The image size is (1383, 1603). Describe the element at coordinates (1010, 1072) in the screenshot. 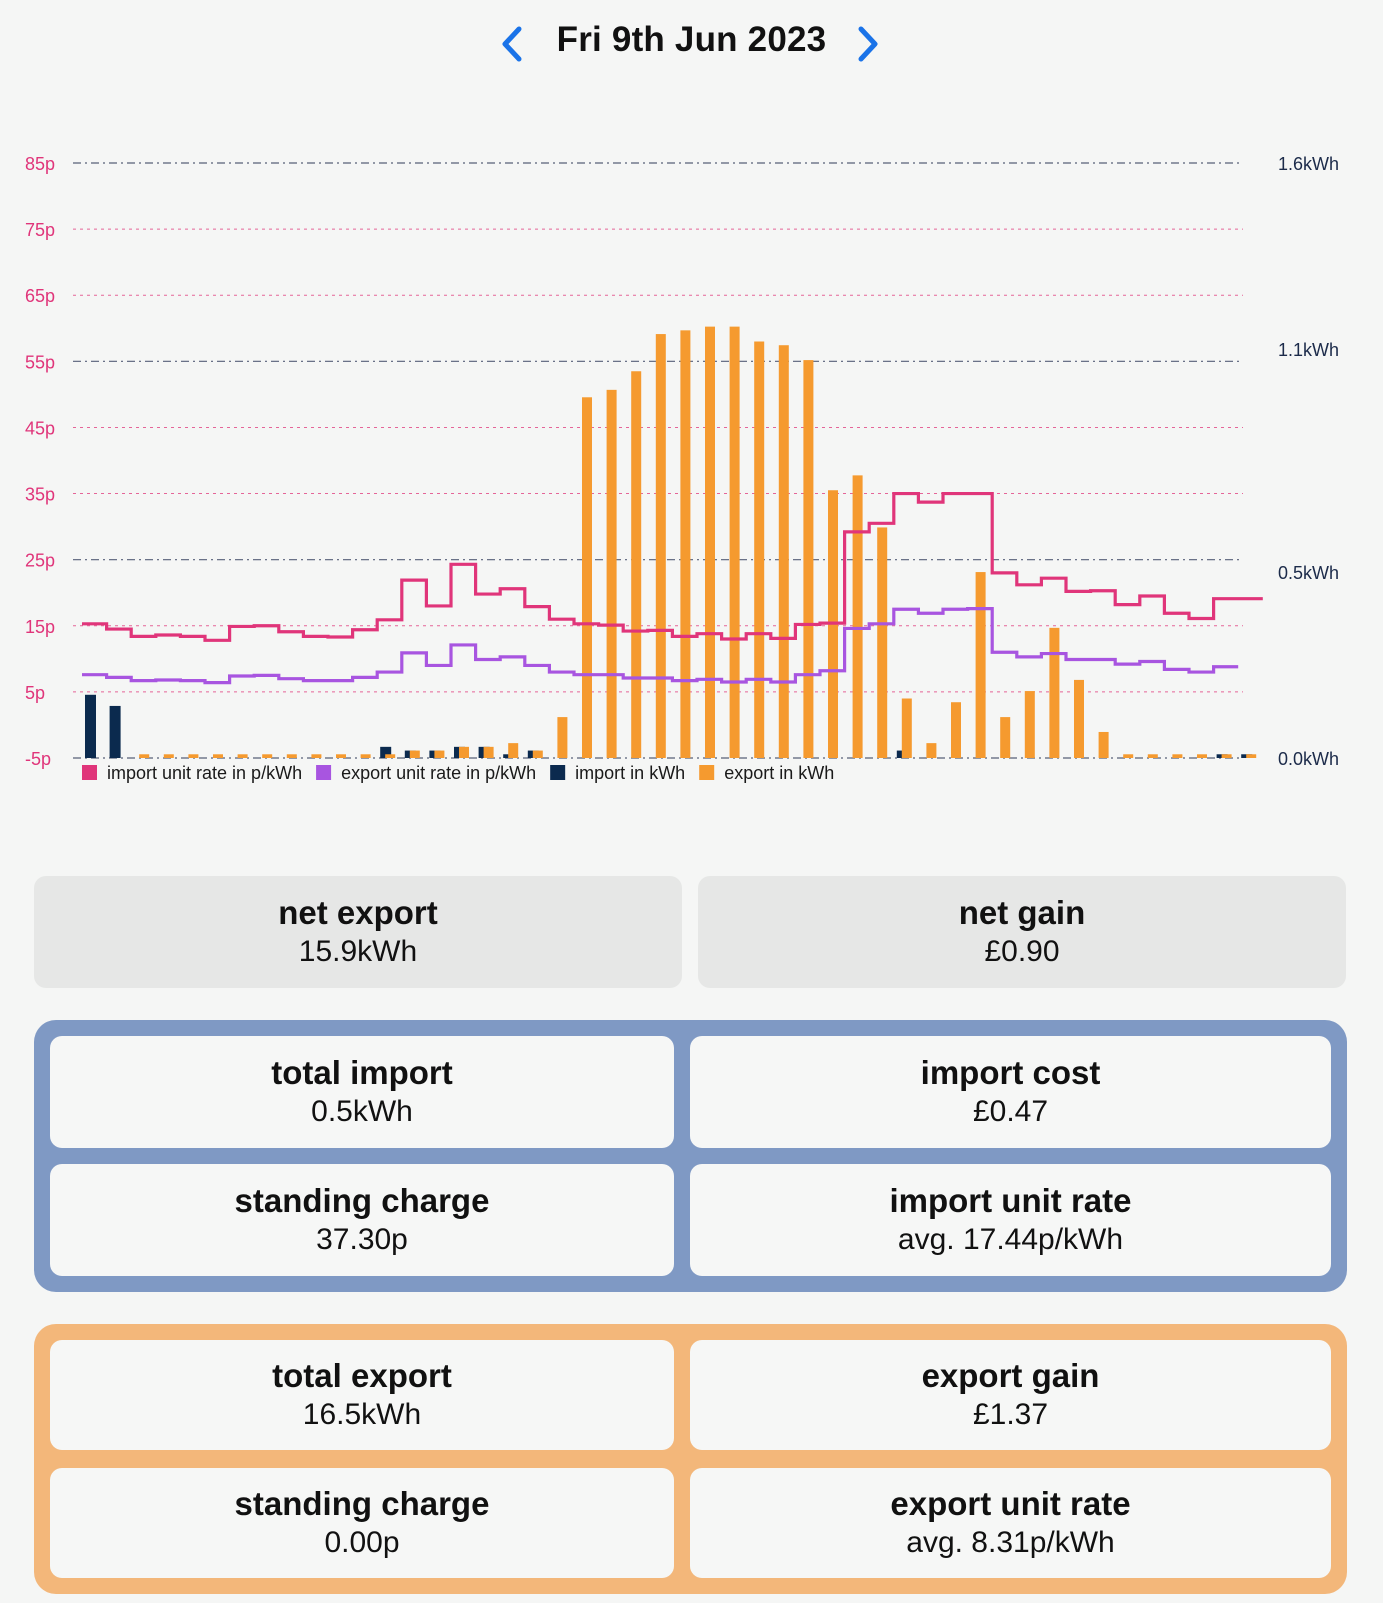

I see `import-cost-title: import cost` at that location.